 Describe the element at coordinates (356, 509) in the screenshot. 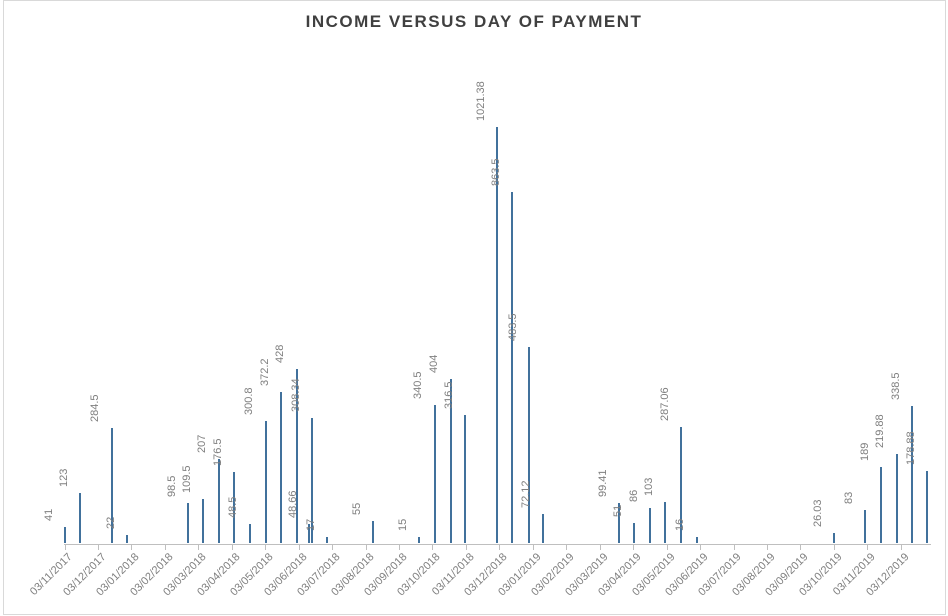

I see `value-label: 55` at that location.